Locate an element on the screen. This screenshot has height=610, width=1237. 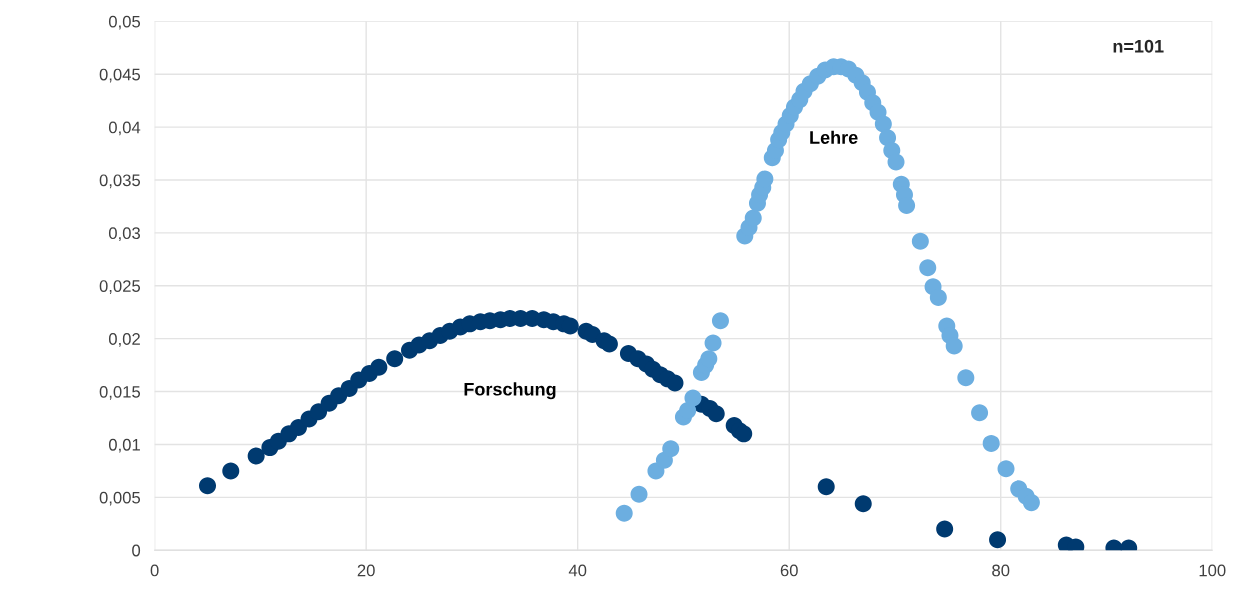
series-label: Lehre is located at coordinates (834, 137).